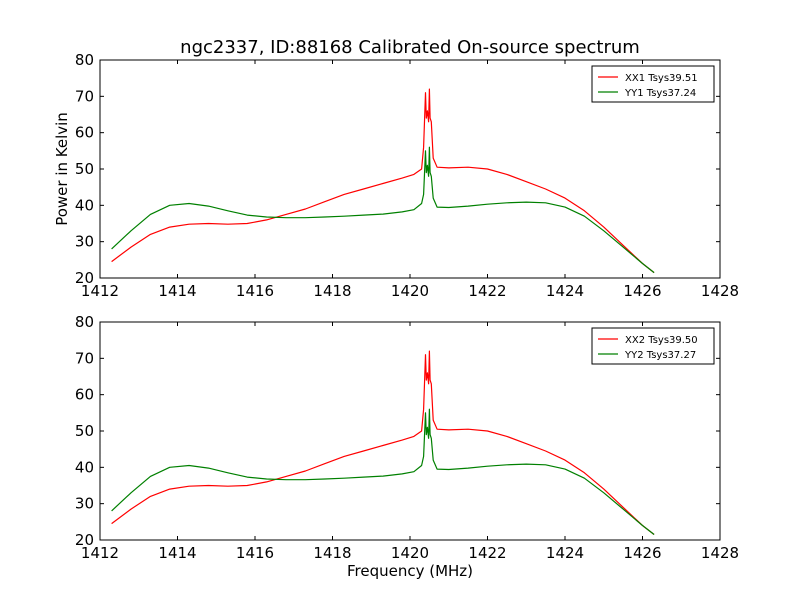 This screenshot has width=800, height=600. Describe the element at coordinates (410, 571) in the screenshot. I see `x-axis-label: Frequency (MHz)` at that location.